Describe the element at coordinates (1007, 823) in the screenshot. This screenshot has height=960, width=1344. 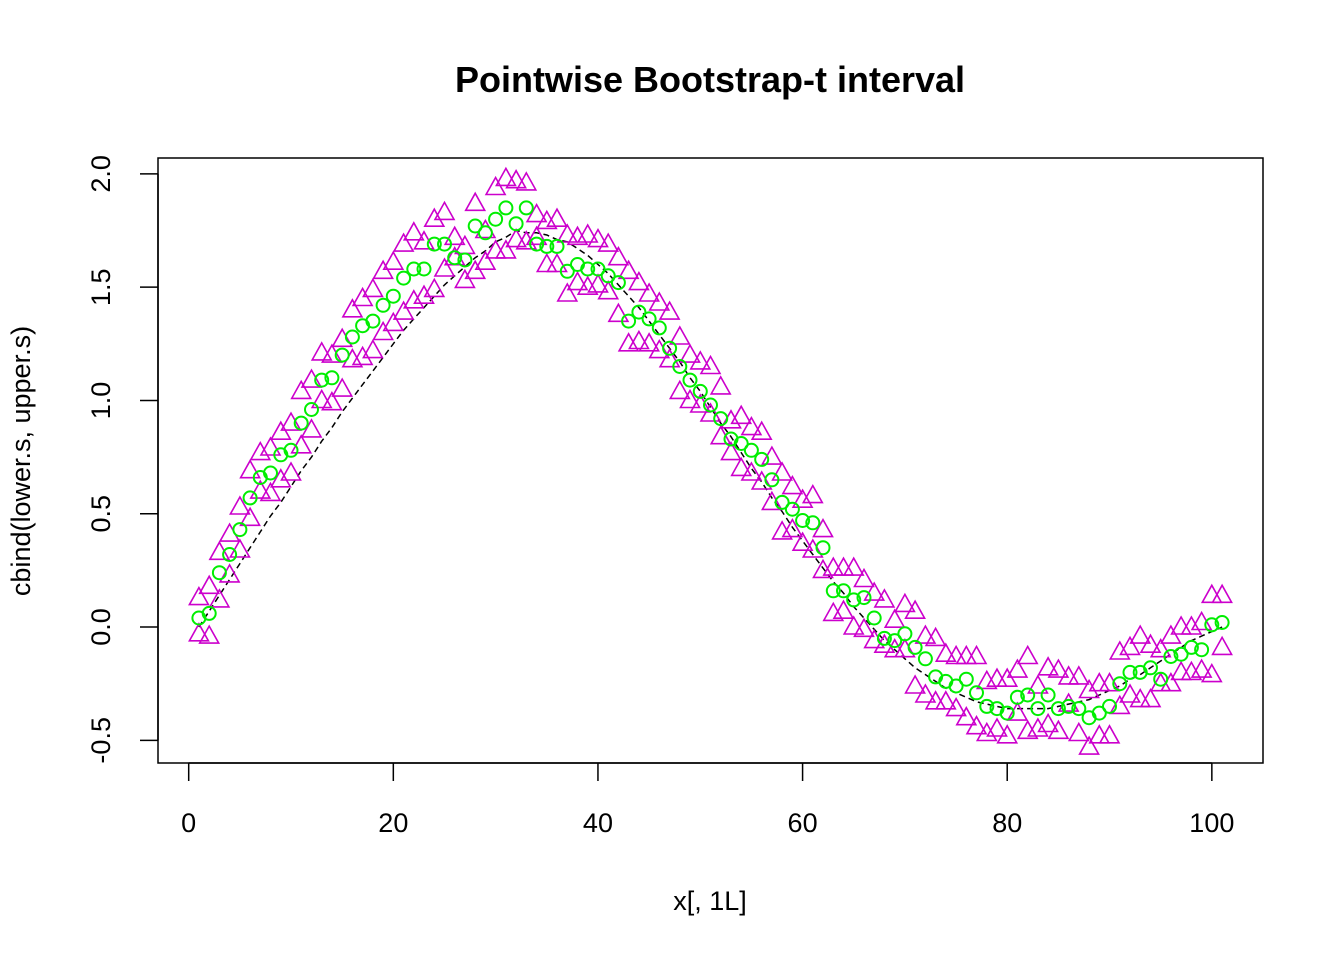
I see `x-tick-label: 80` at that location.